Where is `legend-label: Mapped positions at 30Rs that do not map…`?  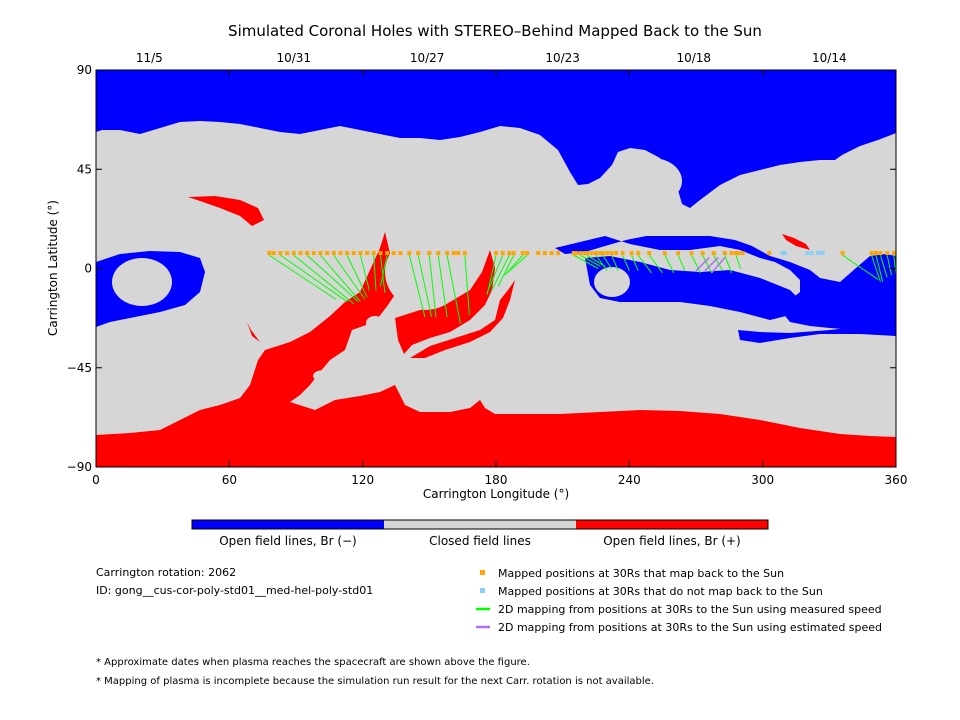
legend-label: Mapped positions at 30Rs that do not map… is located at coordinates (660, 591).